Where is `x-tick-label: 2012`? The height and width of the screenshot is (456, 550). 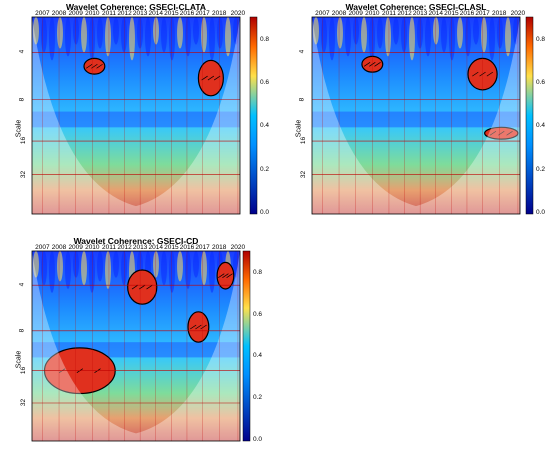 x-tick-label: 2012 is located at coordinates (124, 13).